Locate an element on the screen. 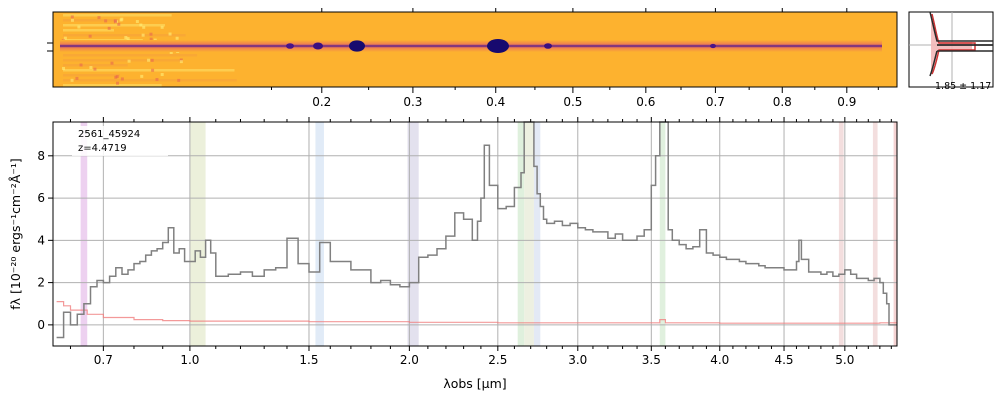  x-axis-label: λobs [μm] is located at coordinates (474, 383).